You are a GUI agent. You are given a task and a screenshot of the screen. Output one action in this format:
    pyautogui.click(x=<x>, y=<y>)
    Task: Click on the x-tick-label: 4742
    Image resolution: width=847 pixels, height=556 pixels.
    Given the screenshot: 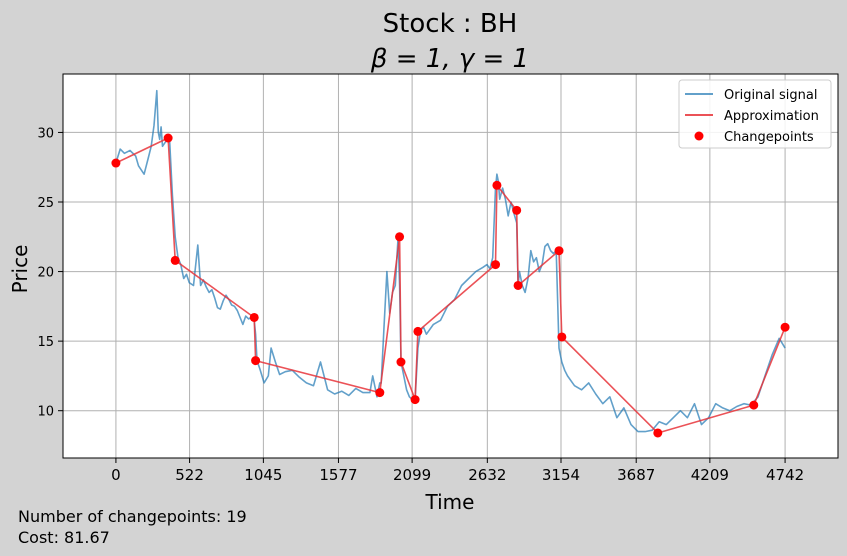 What is the action you would take?
    pyautogui.click(x=785, y=475)
    